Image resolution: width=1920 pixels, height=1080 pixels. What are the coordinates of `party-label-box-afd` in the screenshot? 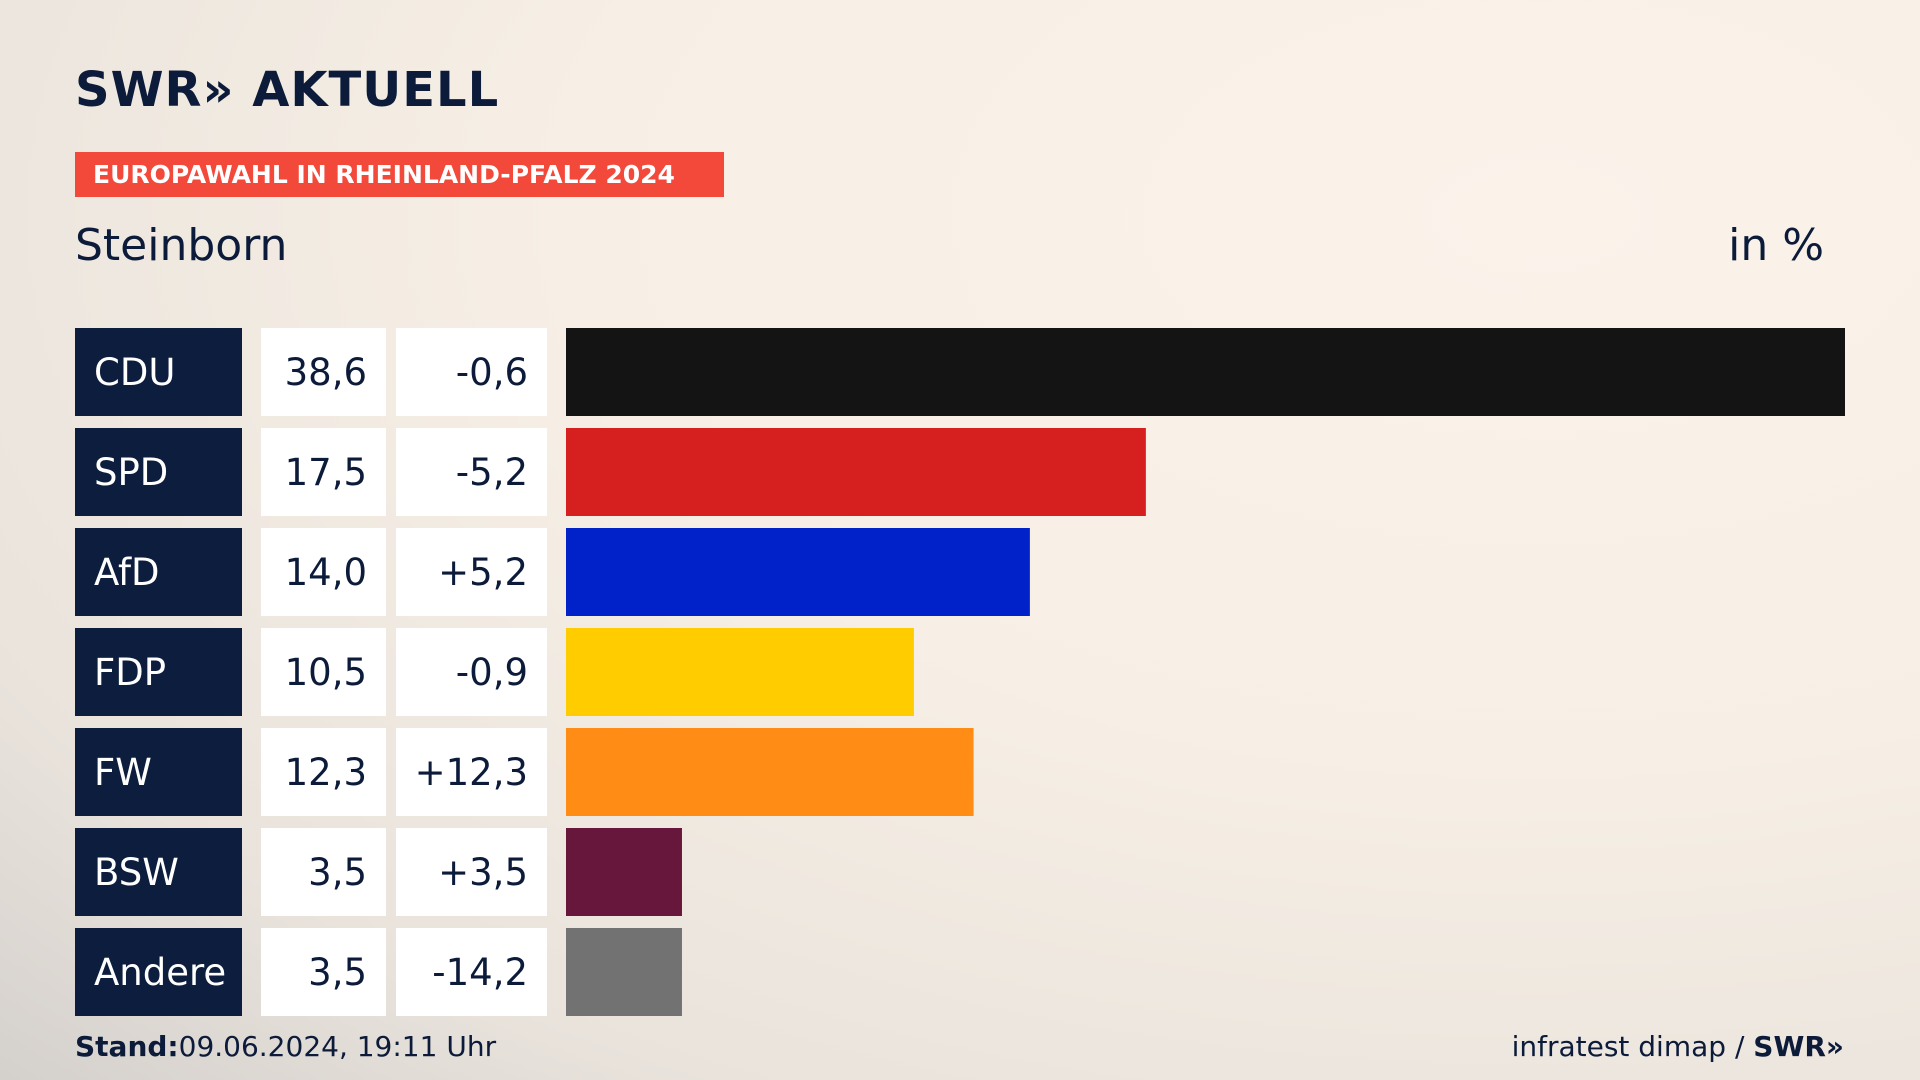 It's located at (158, 572).